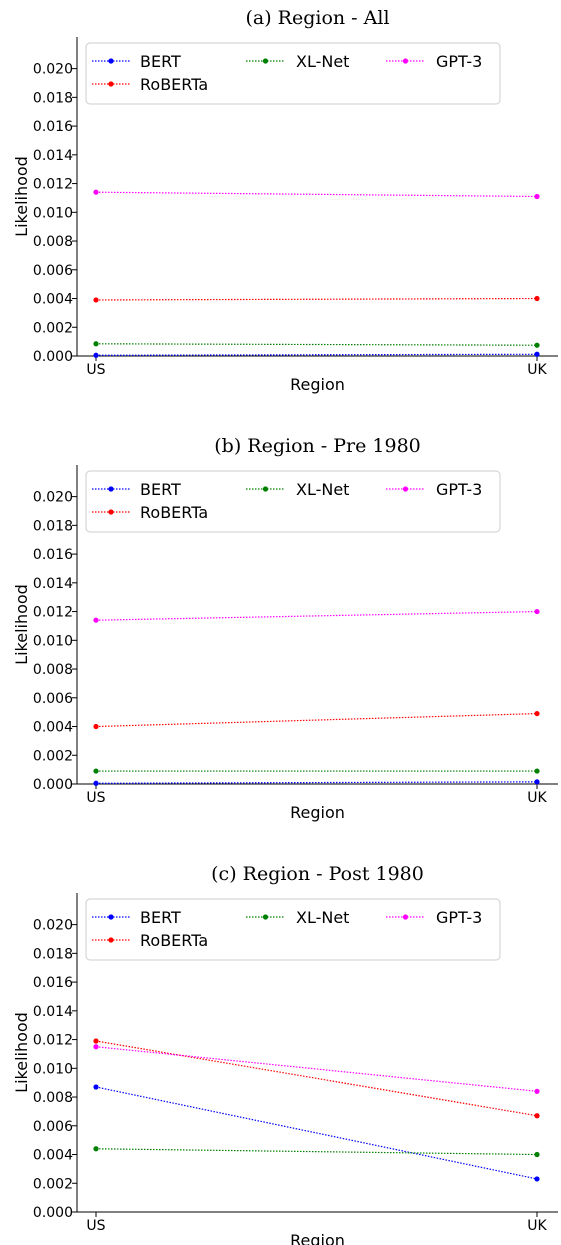 The height and width of the screenshot is (1245, 561). I want to click on legend-label: GPT-3, so click(459, 61).